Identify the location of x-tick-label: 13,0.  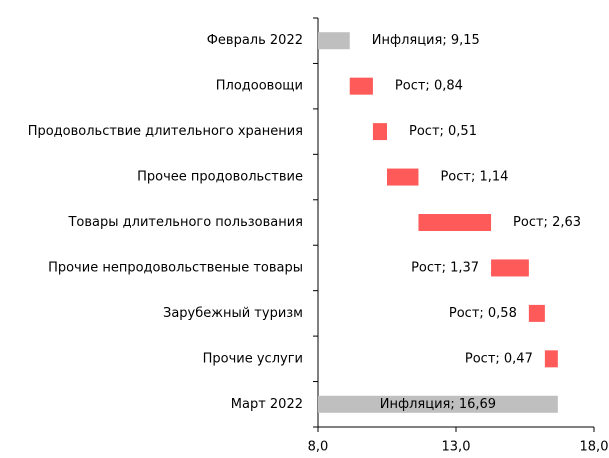
(456, 447).